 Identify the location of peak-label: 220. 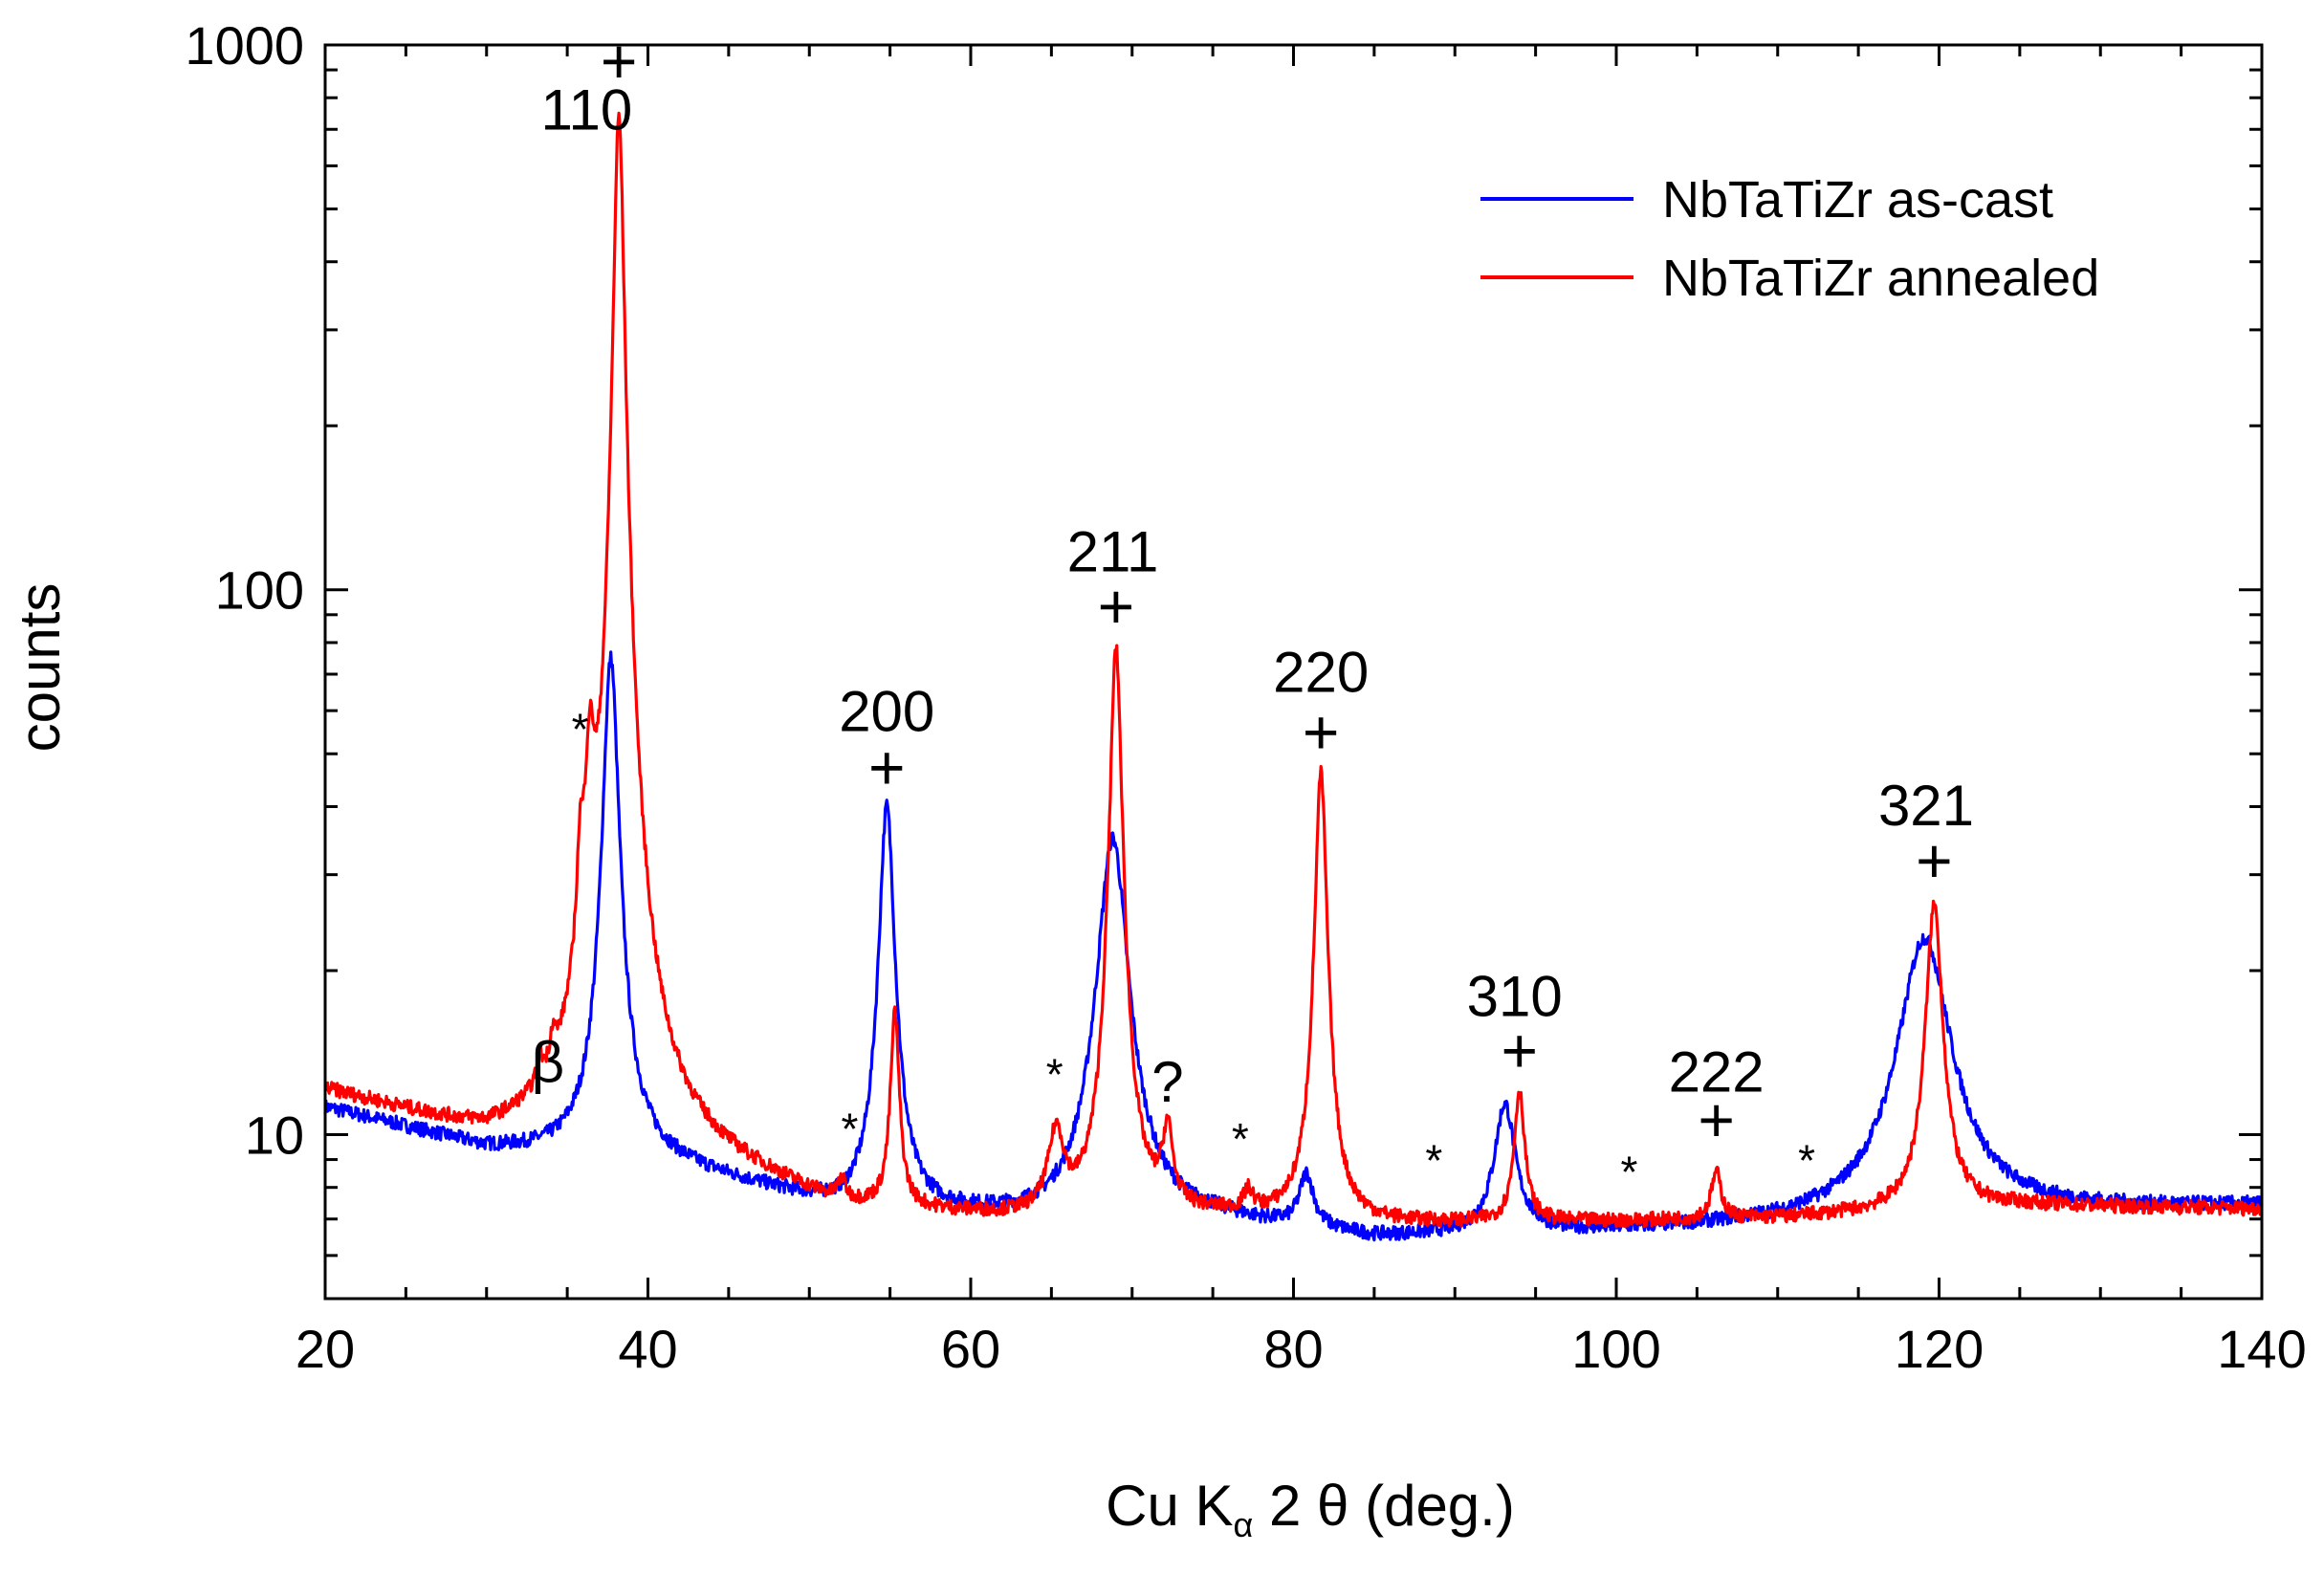
(1321, 672).